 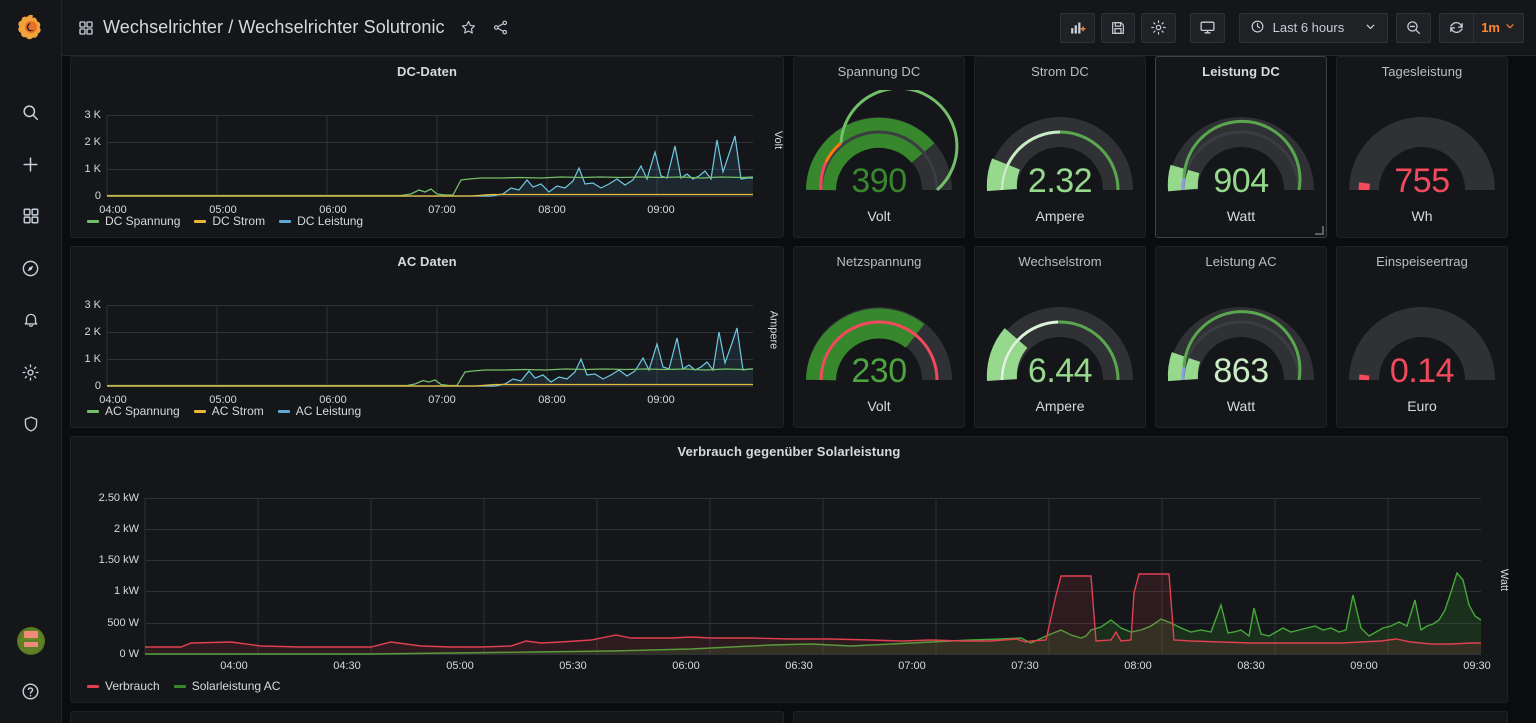 I want to click on gauge-wechselstrom: 6.44 Ampere, so click(x=1060, y=347).